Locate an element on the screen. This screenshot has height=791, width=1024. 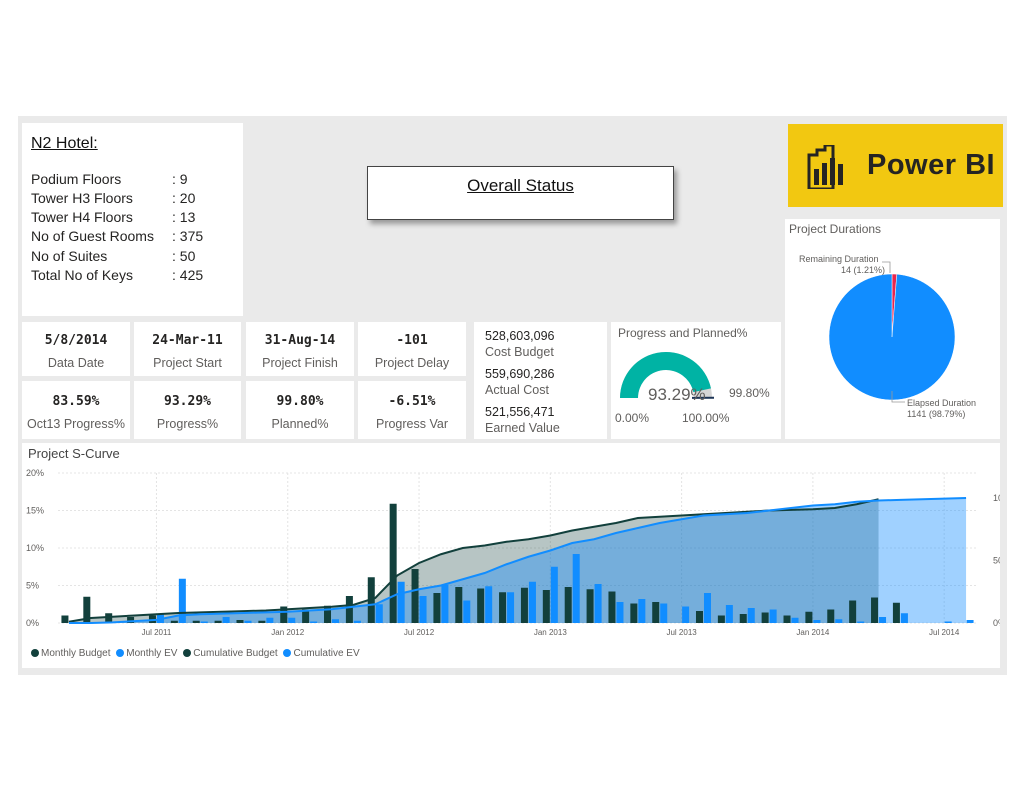
legend-monthly-ev: Monthly EV is located at coordinates (146, 653).